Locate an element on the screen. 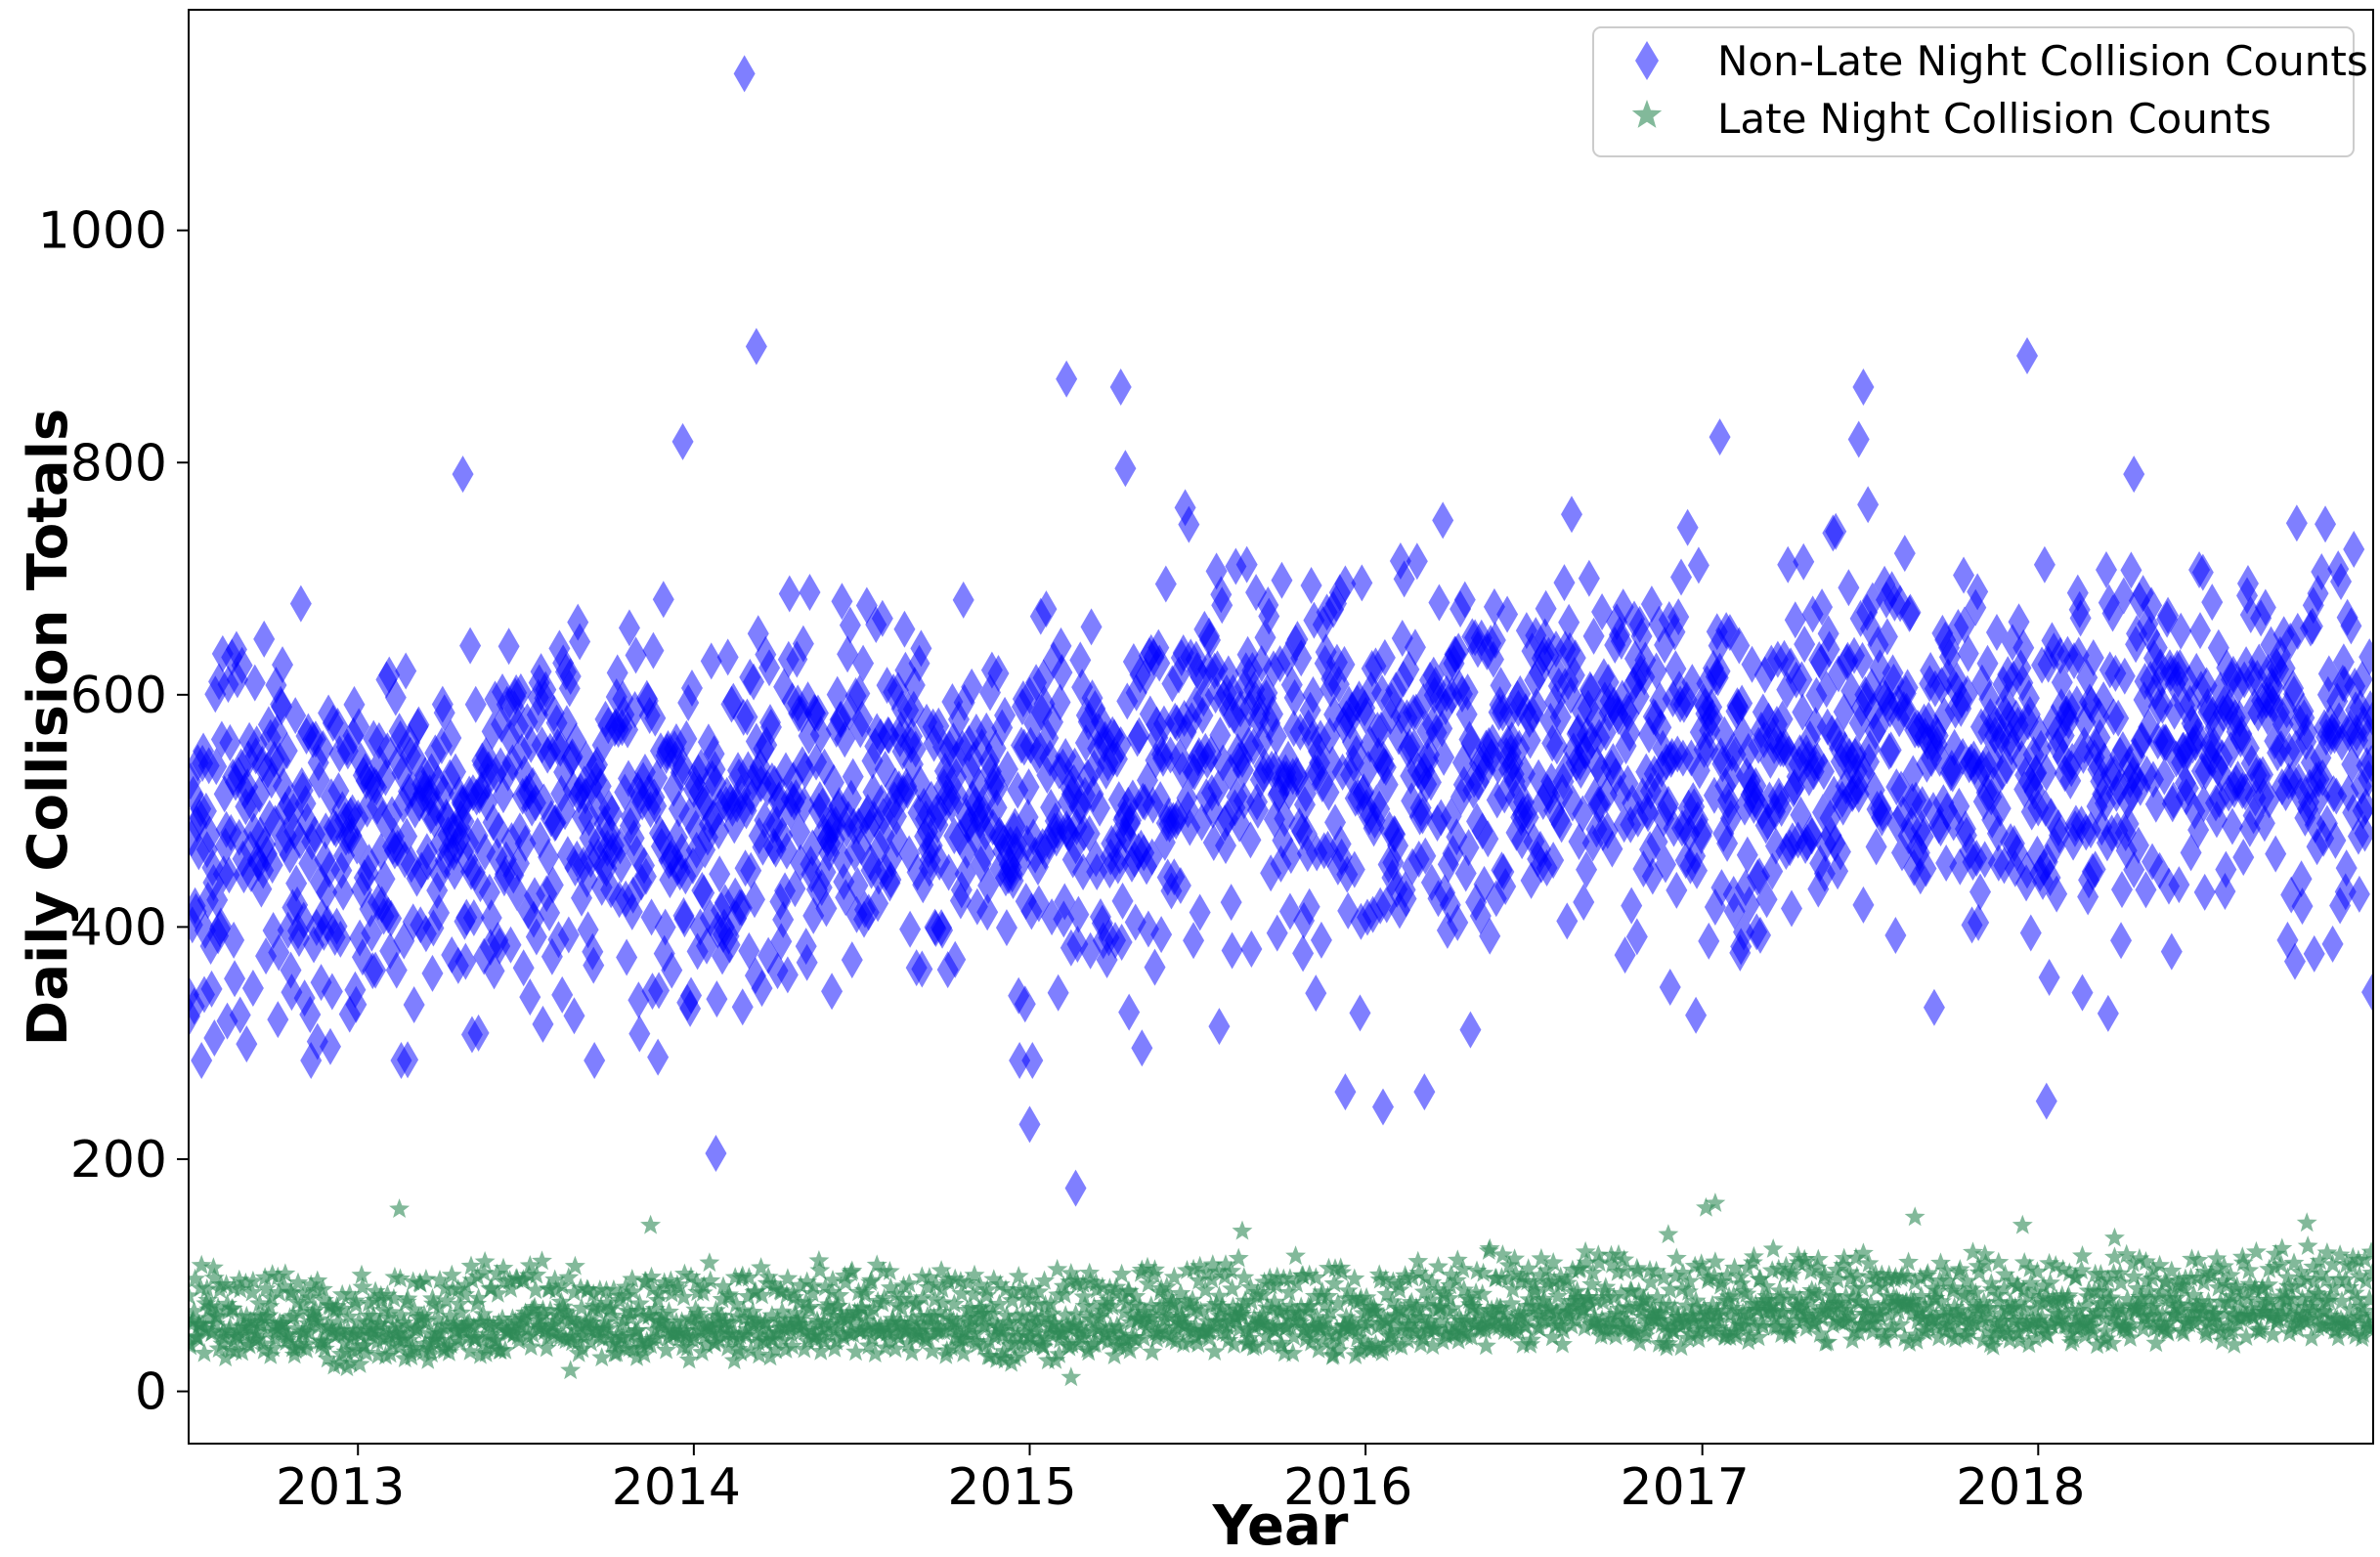 The height and width of the screenshot is (1557, 2380). y-tick-label: 800 is located at coordinates (118, 463).